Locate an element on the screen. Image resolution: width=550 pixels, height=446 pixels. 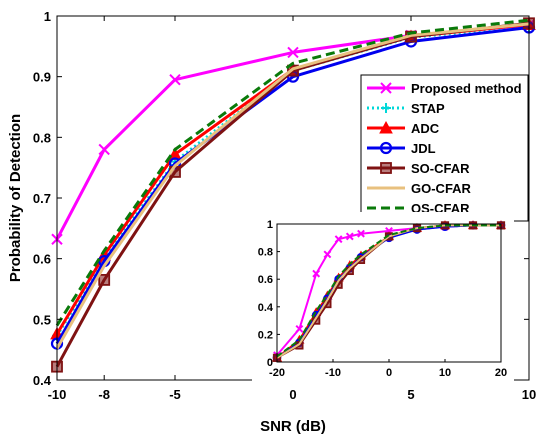
inset-y-tick-label: 0 is located at coordinates (270, 363).